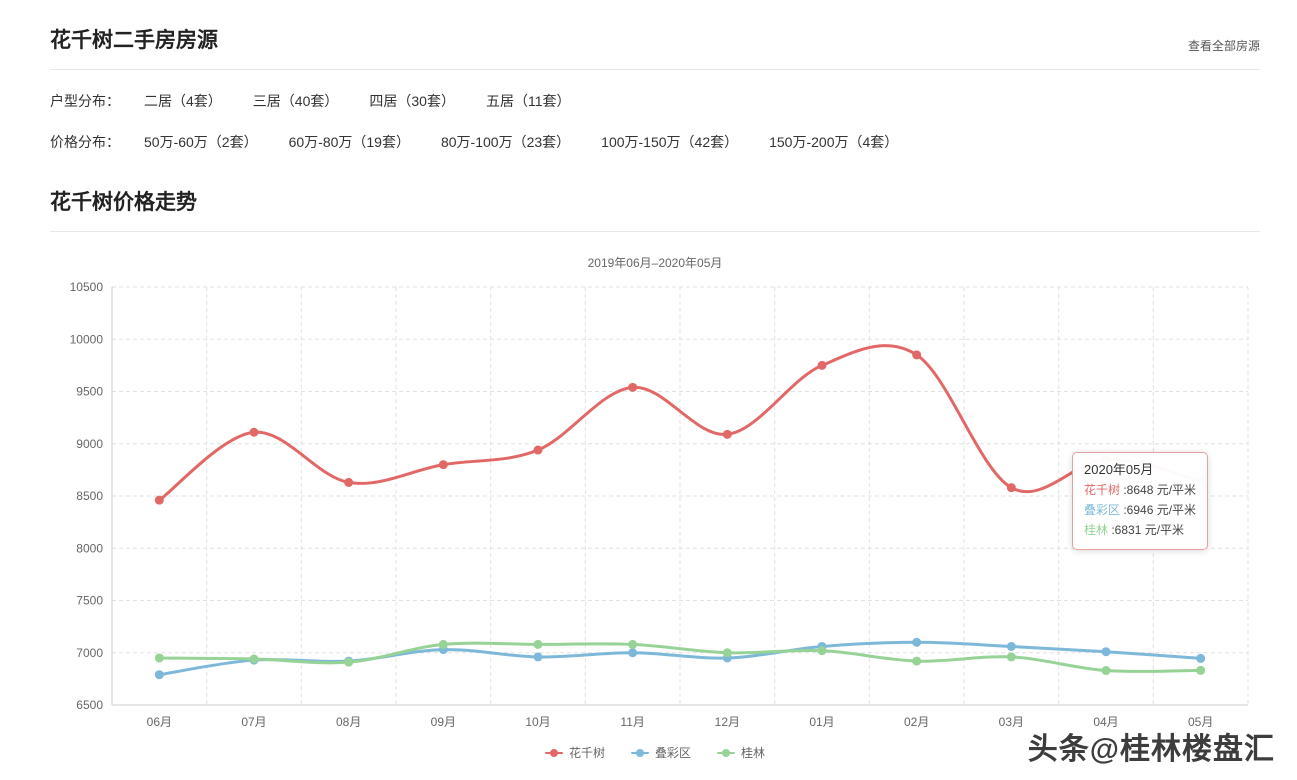  I want to click on layout-filter-item: 四居（30套）, so click(412, 101).